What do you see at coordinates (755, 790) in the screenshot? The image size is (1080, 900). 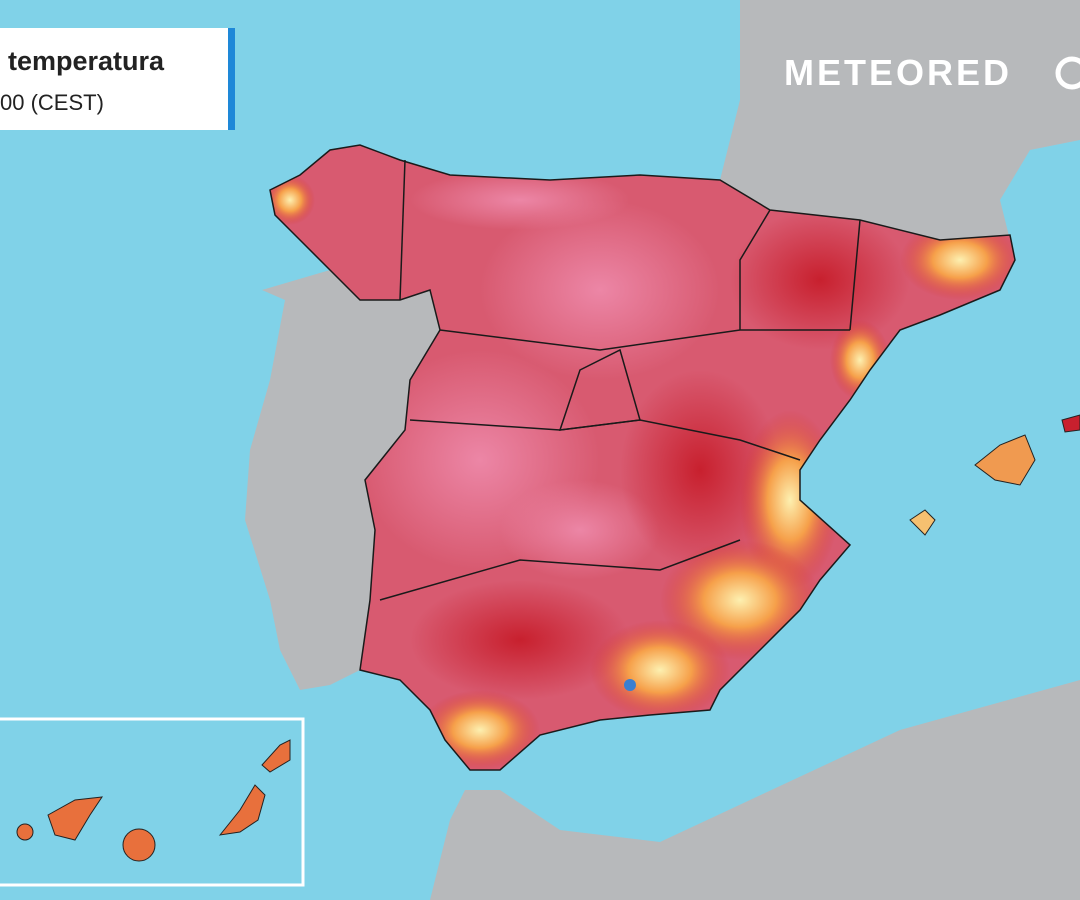 I see `africa` at bounding box center [755, 790].